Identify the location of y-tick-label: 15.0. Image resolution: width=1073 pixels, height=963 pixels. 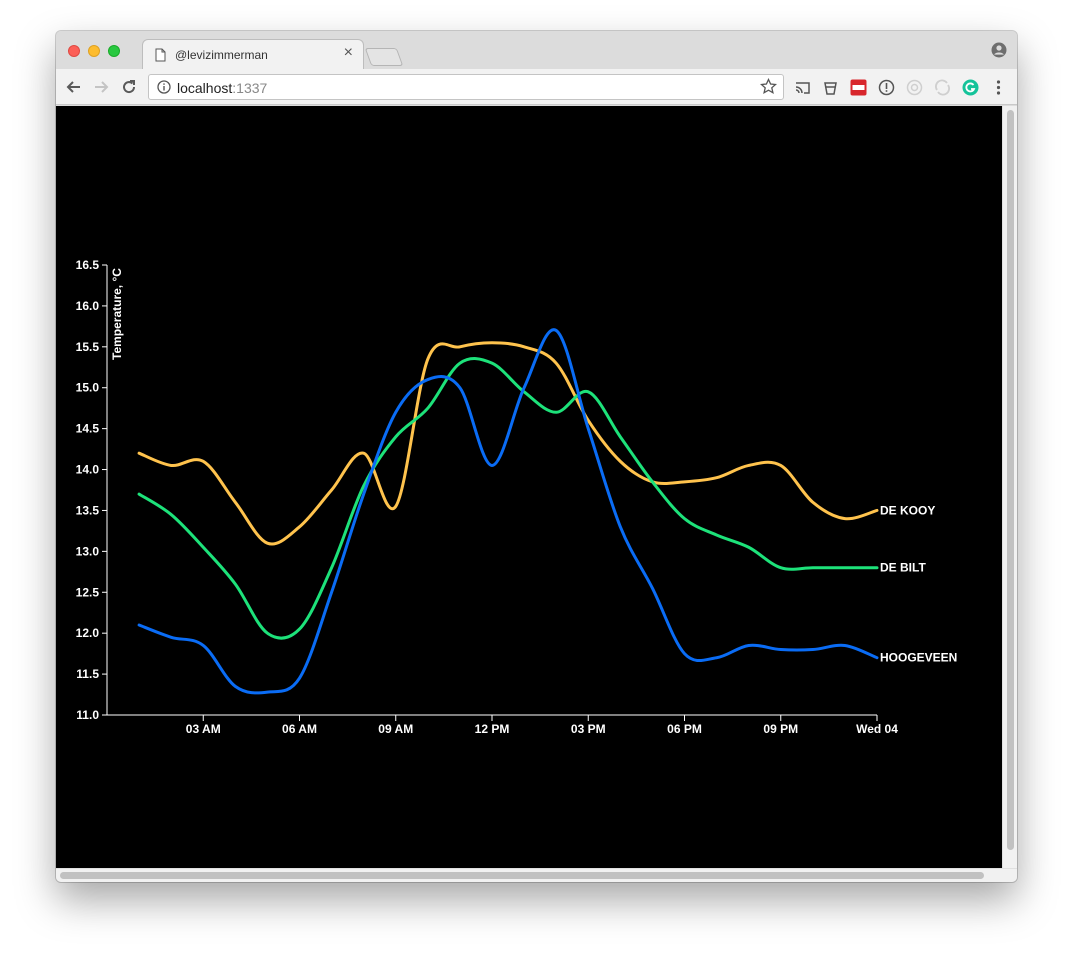
(88, 388).